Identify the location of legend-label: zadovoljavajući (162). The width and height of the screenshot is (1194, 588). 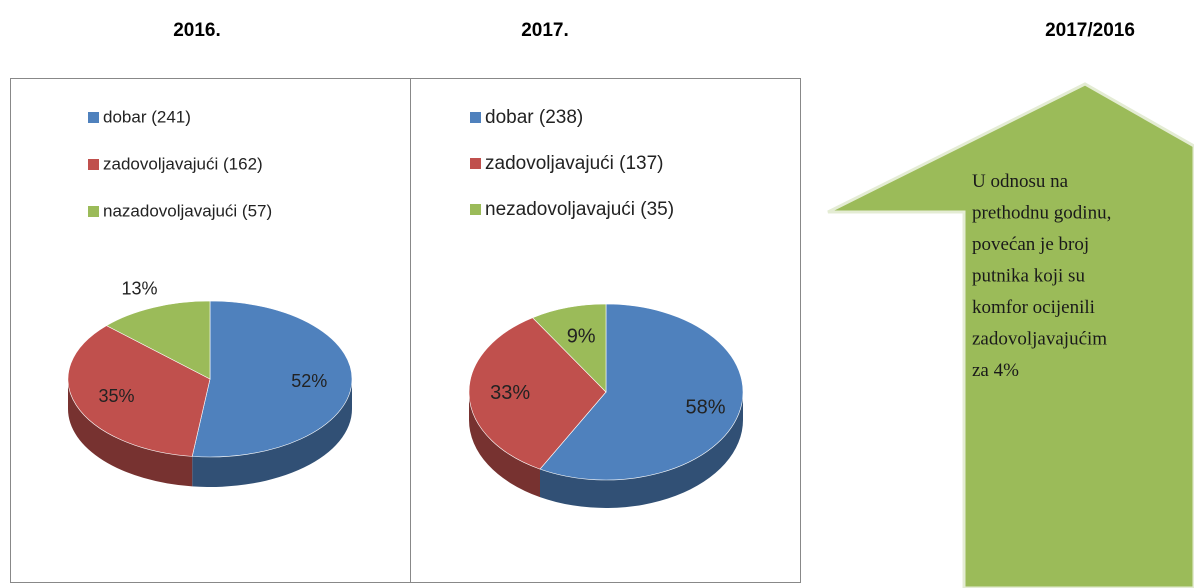
(183, 163).